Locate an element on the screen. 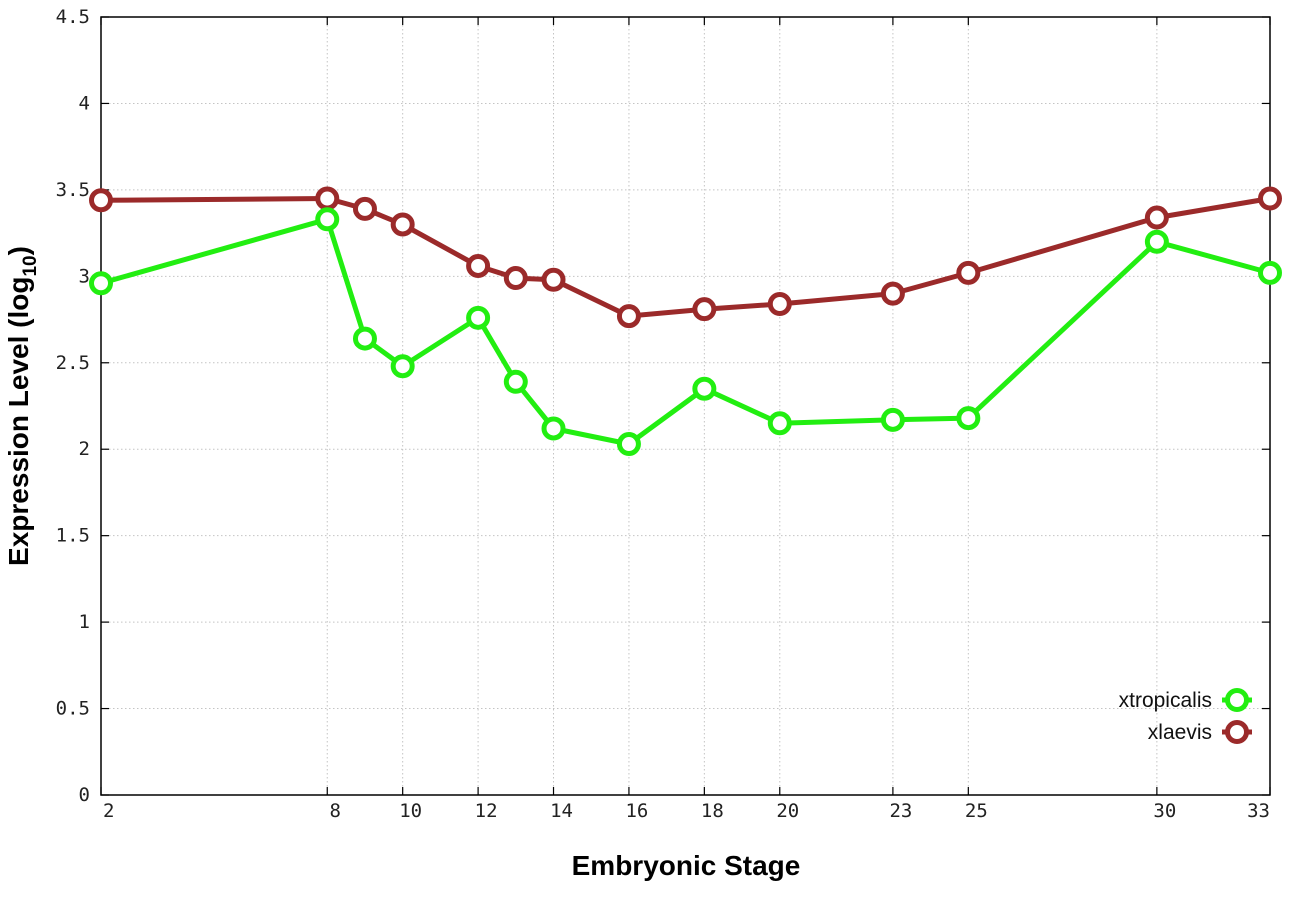 This screenshot has width=1296, height=907. y-tick-label: 3 is located at coordinates (84, 276).